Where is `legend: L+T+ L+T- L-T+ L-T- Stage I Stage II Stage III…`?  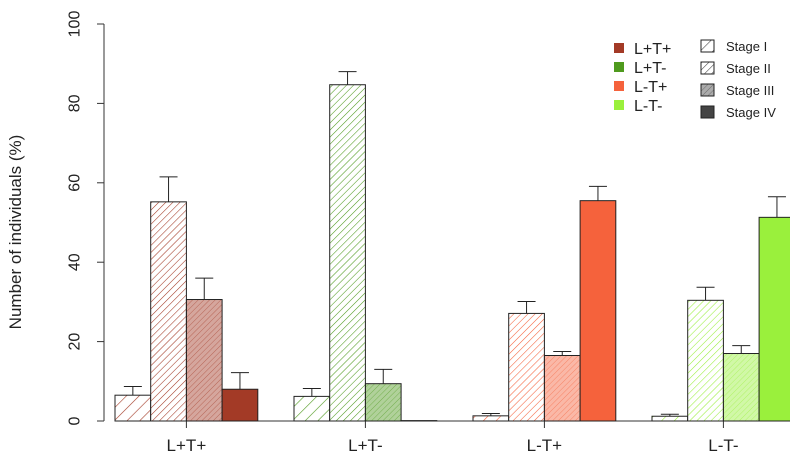
legend: L+T+ L+T- L-T+ L-T- Stage I Stage II Stage III… is located at coordinates (695, 79).